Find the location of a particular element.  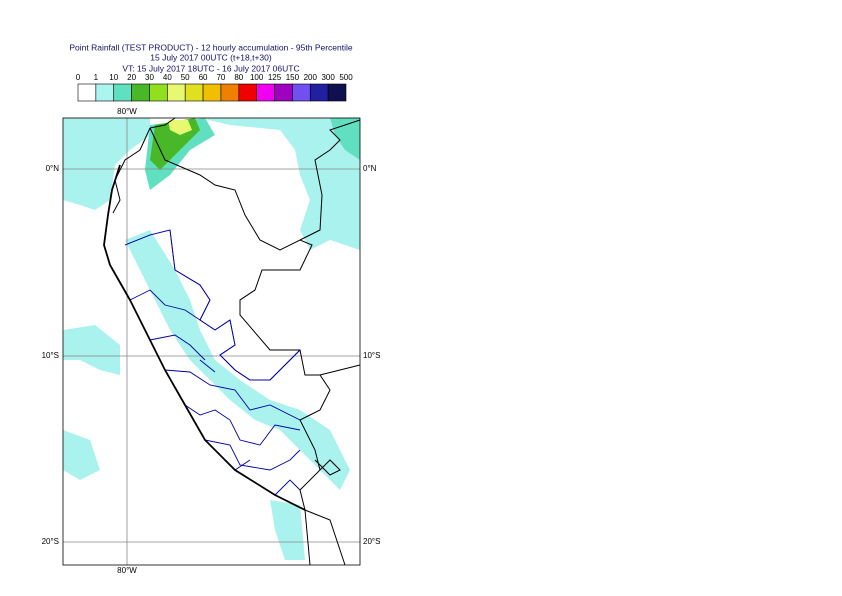

legend-label: 20 is located at coordinates (131, 77).